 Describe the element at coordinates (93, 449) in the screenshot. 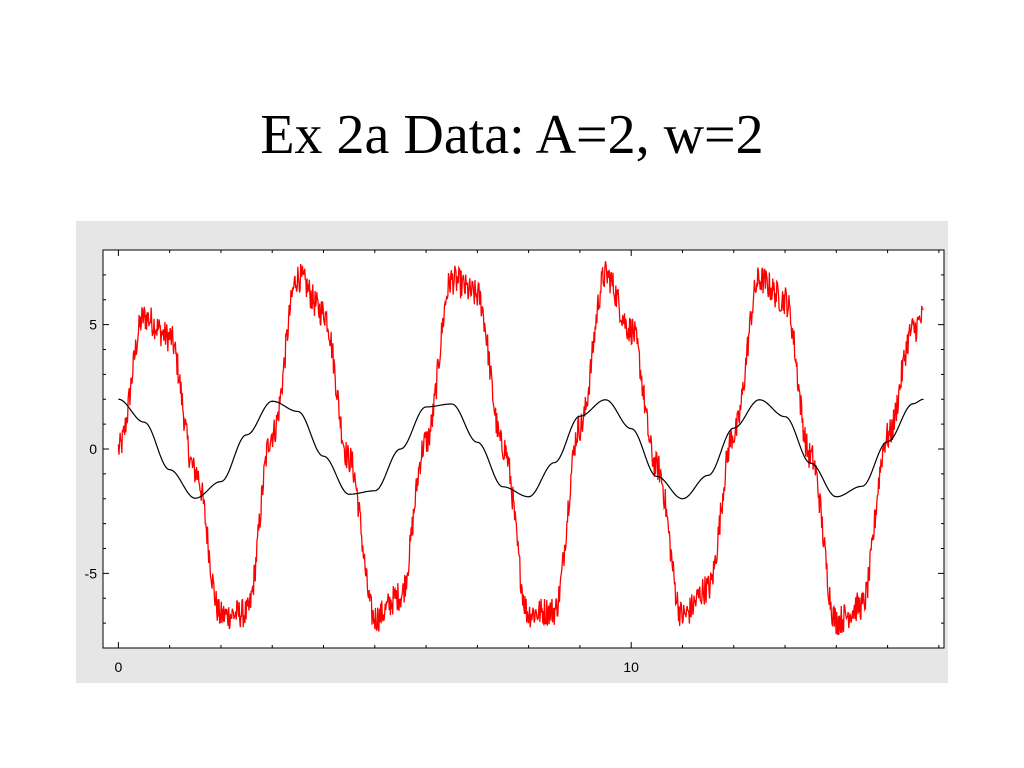

I see `y-tick-label: 0` at that location.